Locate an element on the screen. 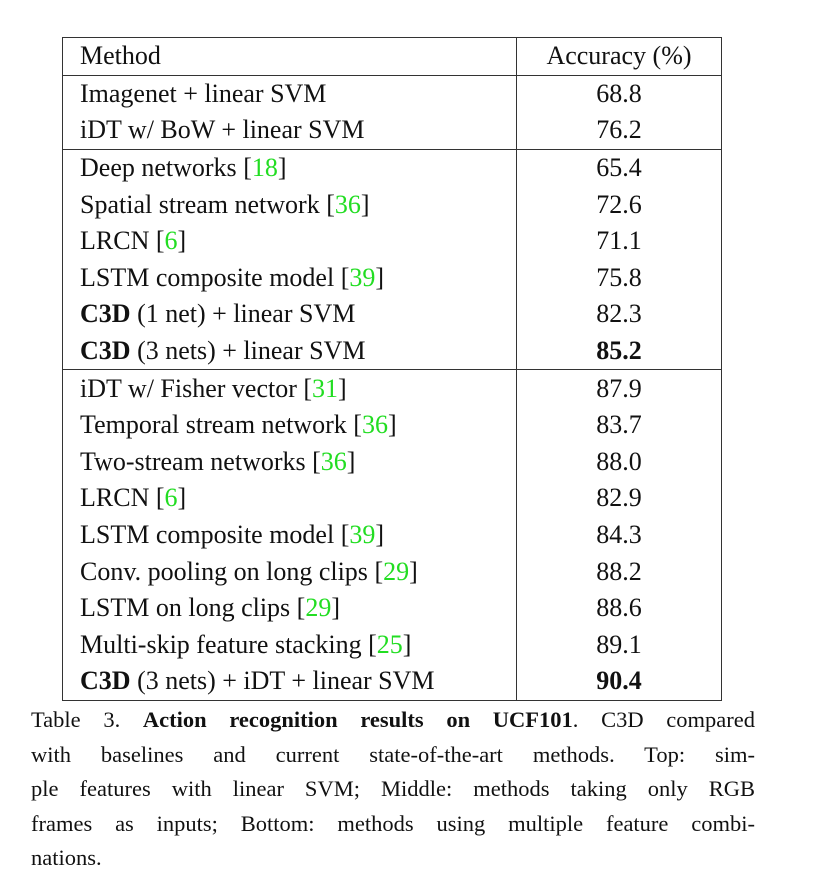 Image resolution: width=820 pixels, height=884 pixels. table-row: LSTM composite model [39] 84.3 is located at coordinates (392, 535).